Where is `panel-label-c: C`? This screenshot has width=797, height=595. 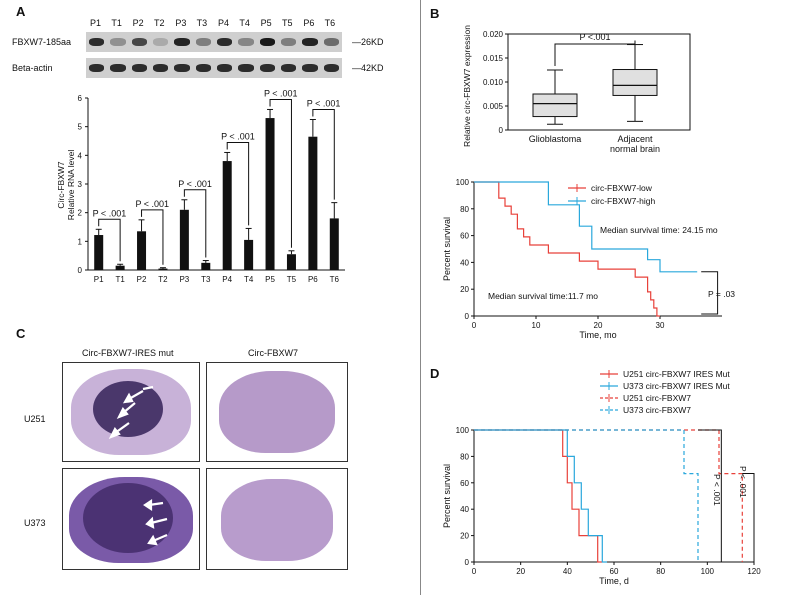
panel-label-c: C is located at coordinates (21, 333).